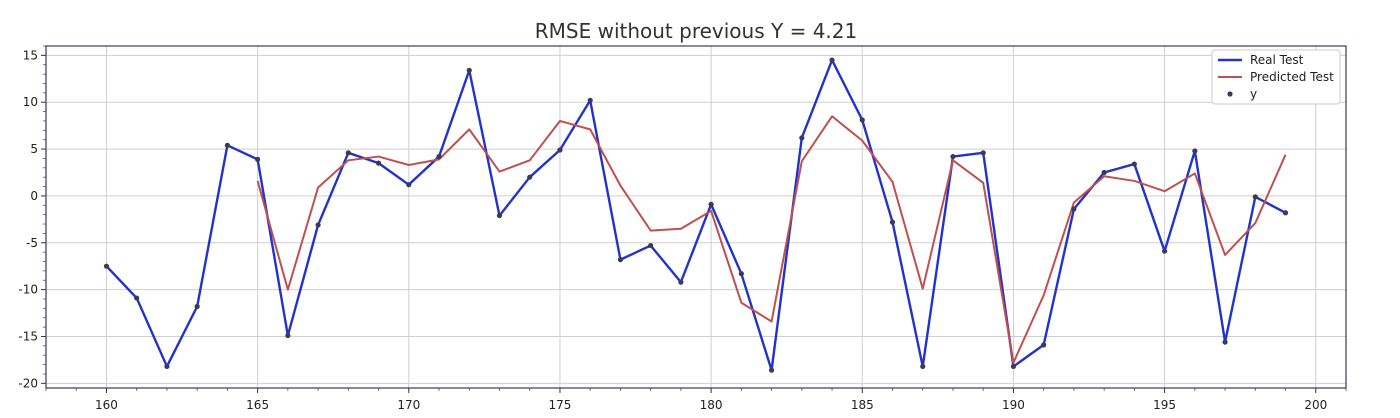  Describe the element at coordinates (106, 405) in the screenshot. I see `x-tick-label: 160` at that location.